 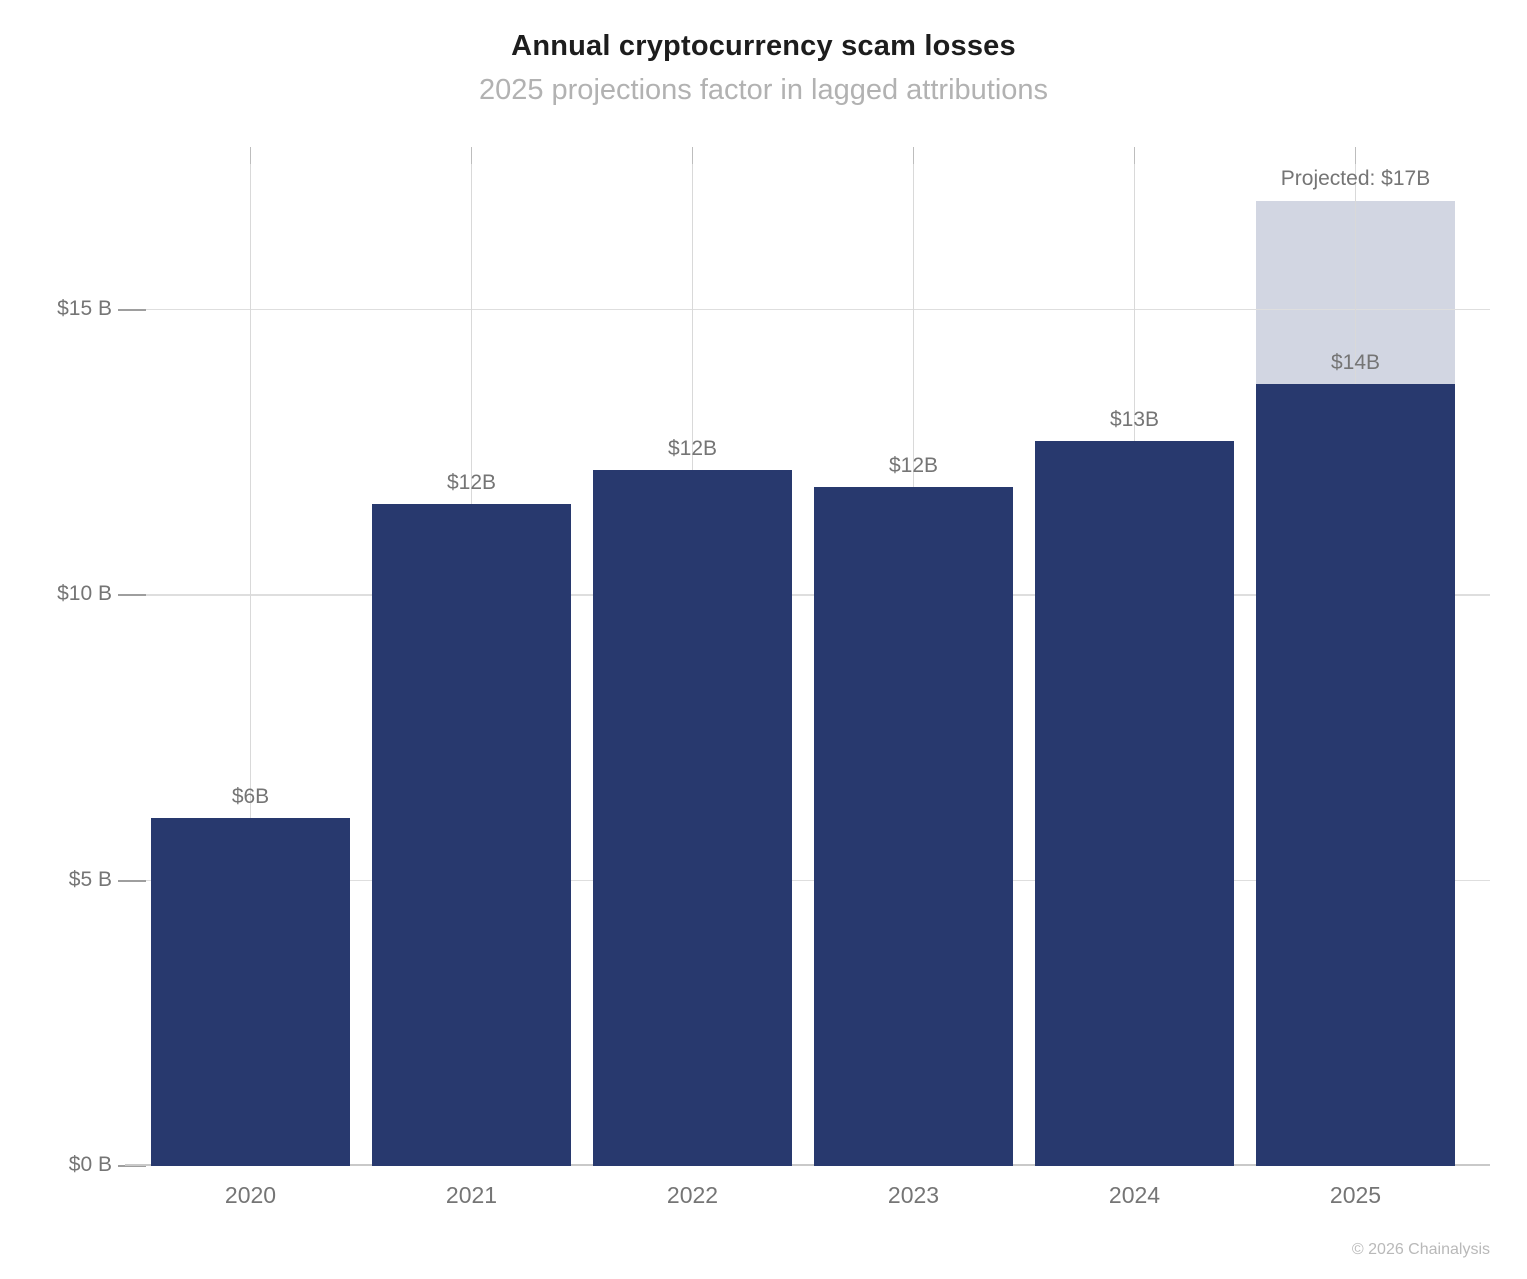 I want to click on bar-2023, so click(x=913, y=826).